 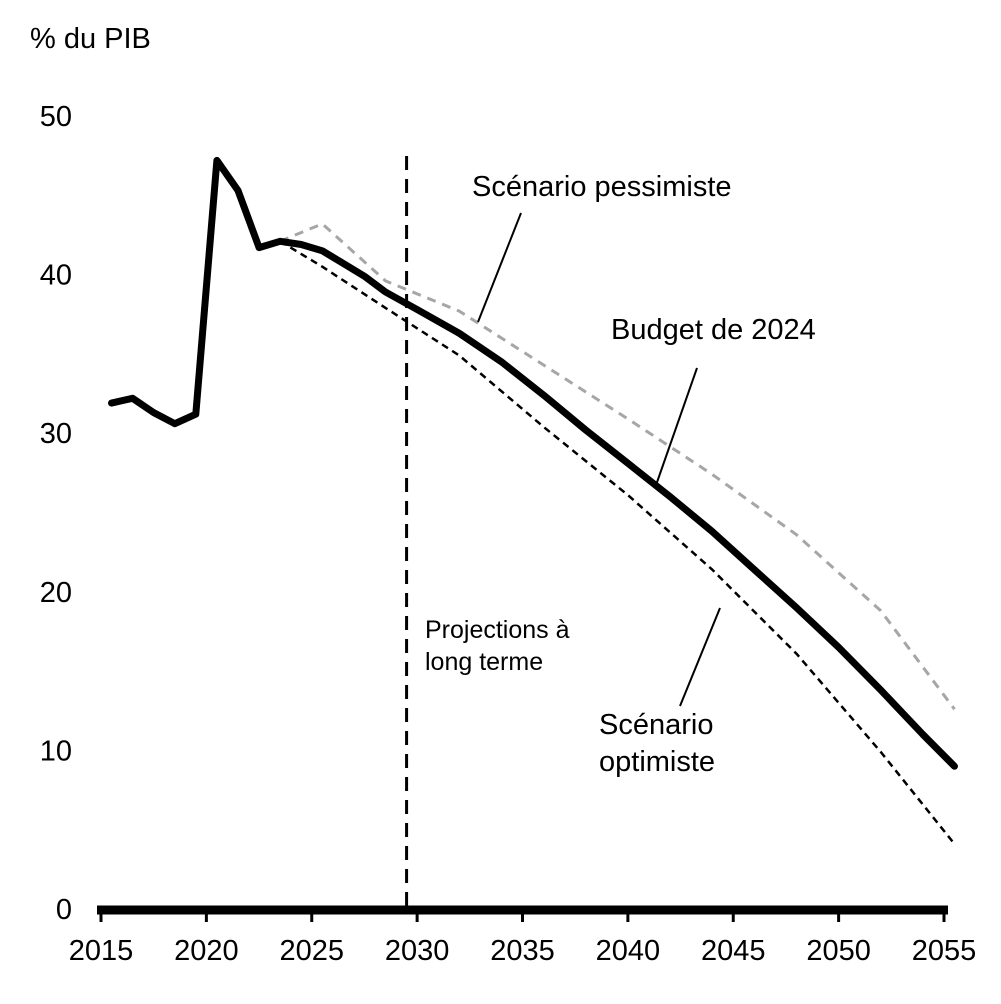 I want to click on annotation-projections: long terme, so click(x=484, y=662).